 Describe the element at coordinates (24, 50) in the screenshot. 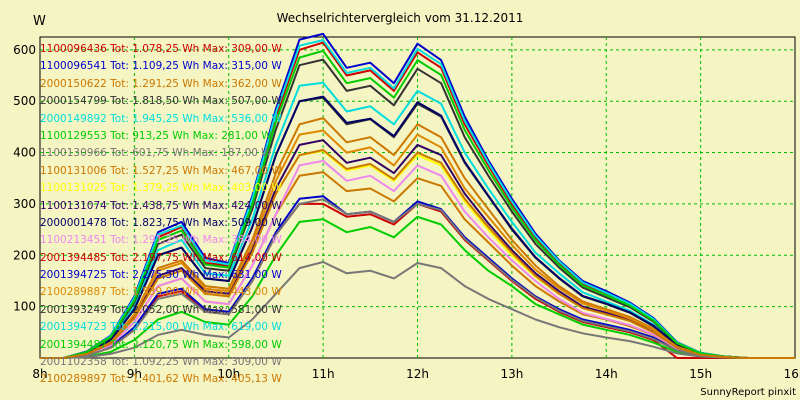

I see `y-tick-label: 600` at that location.